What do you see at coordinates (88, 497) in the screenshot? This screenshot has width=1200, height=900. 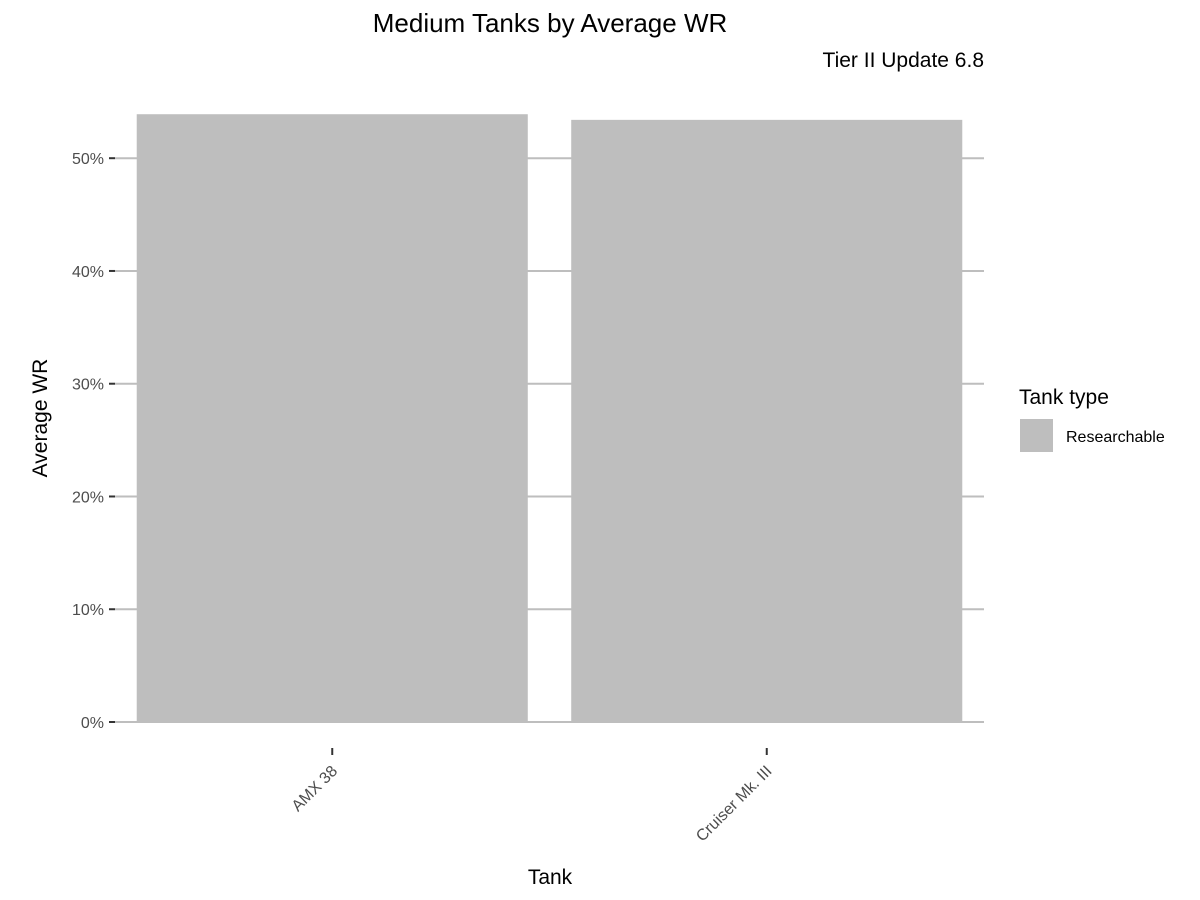 I see `y-tick-label: 20%` at bounding box center [88, 497].